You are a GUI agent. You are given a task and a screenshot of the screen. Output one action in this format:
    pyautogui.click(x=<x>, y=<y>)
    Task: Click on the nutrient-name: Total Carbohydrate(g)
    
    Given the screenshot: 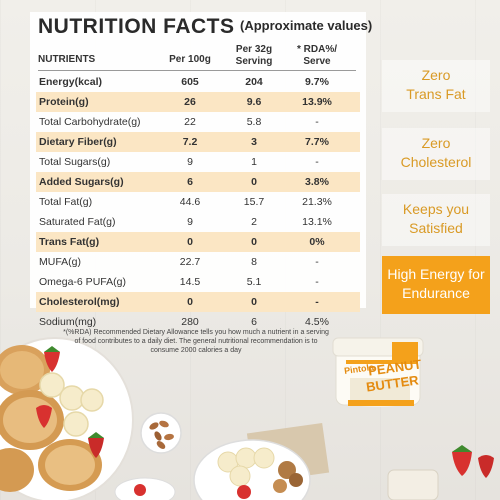 What is the action you would take?
    pyautogui.click(x=90, y=122)
    